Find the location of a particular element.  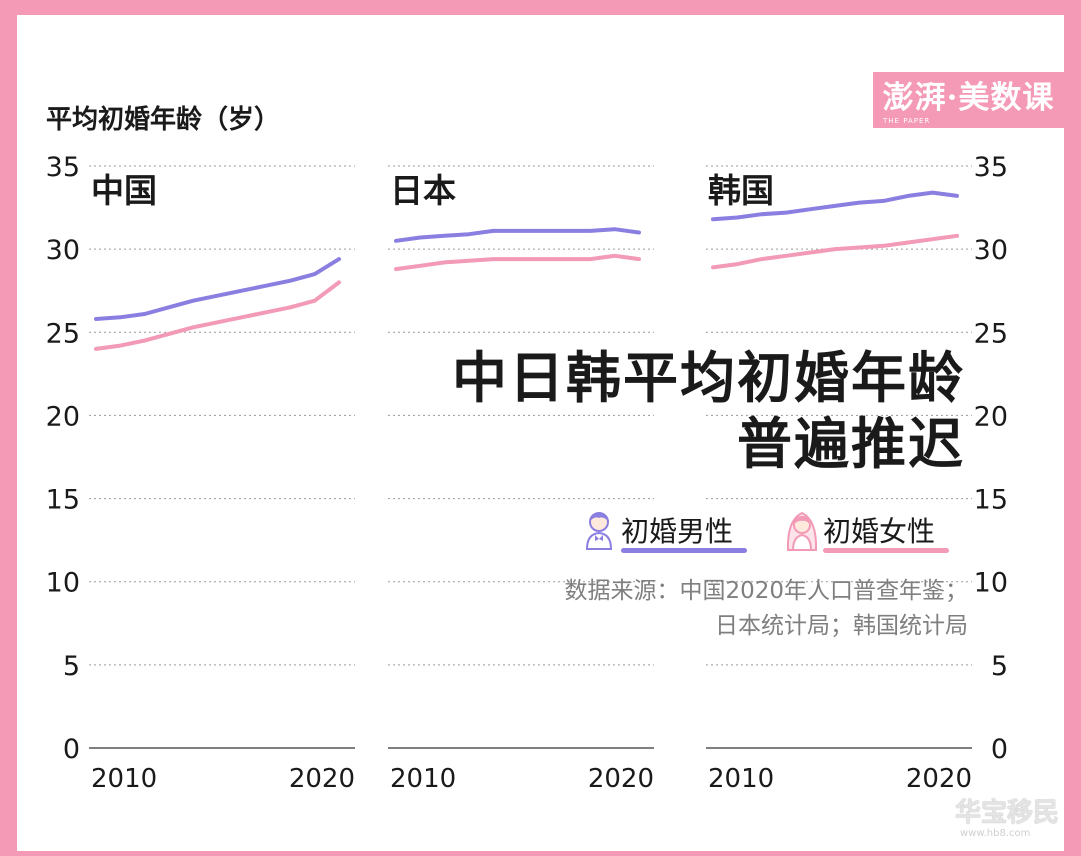

y-tick-label-left: 10 is located at coordinates (63, 583).